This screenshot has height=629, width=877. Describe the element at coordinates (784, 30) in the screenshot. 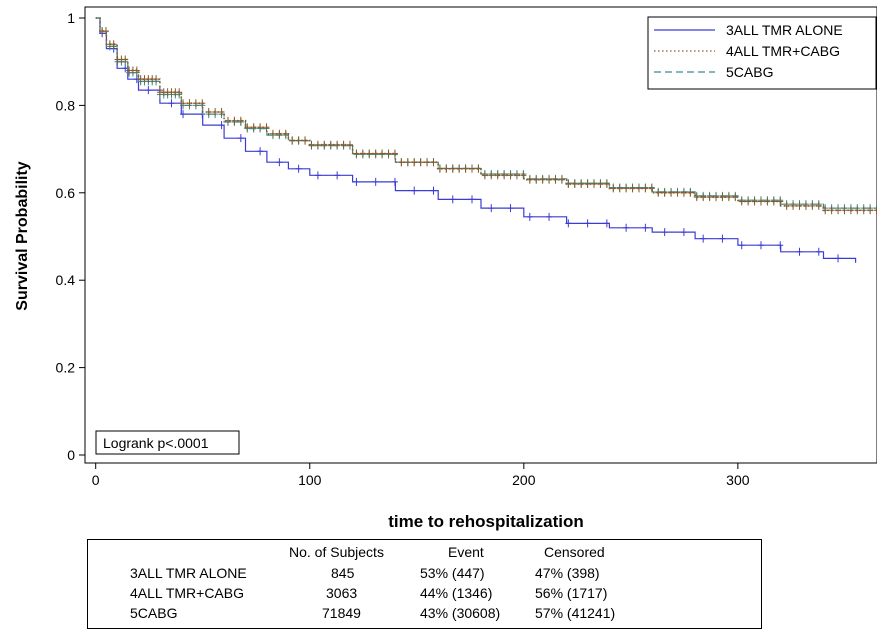

I see `legend-label: 3ALL TMR ALONE` at that location.